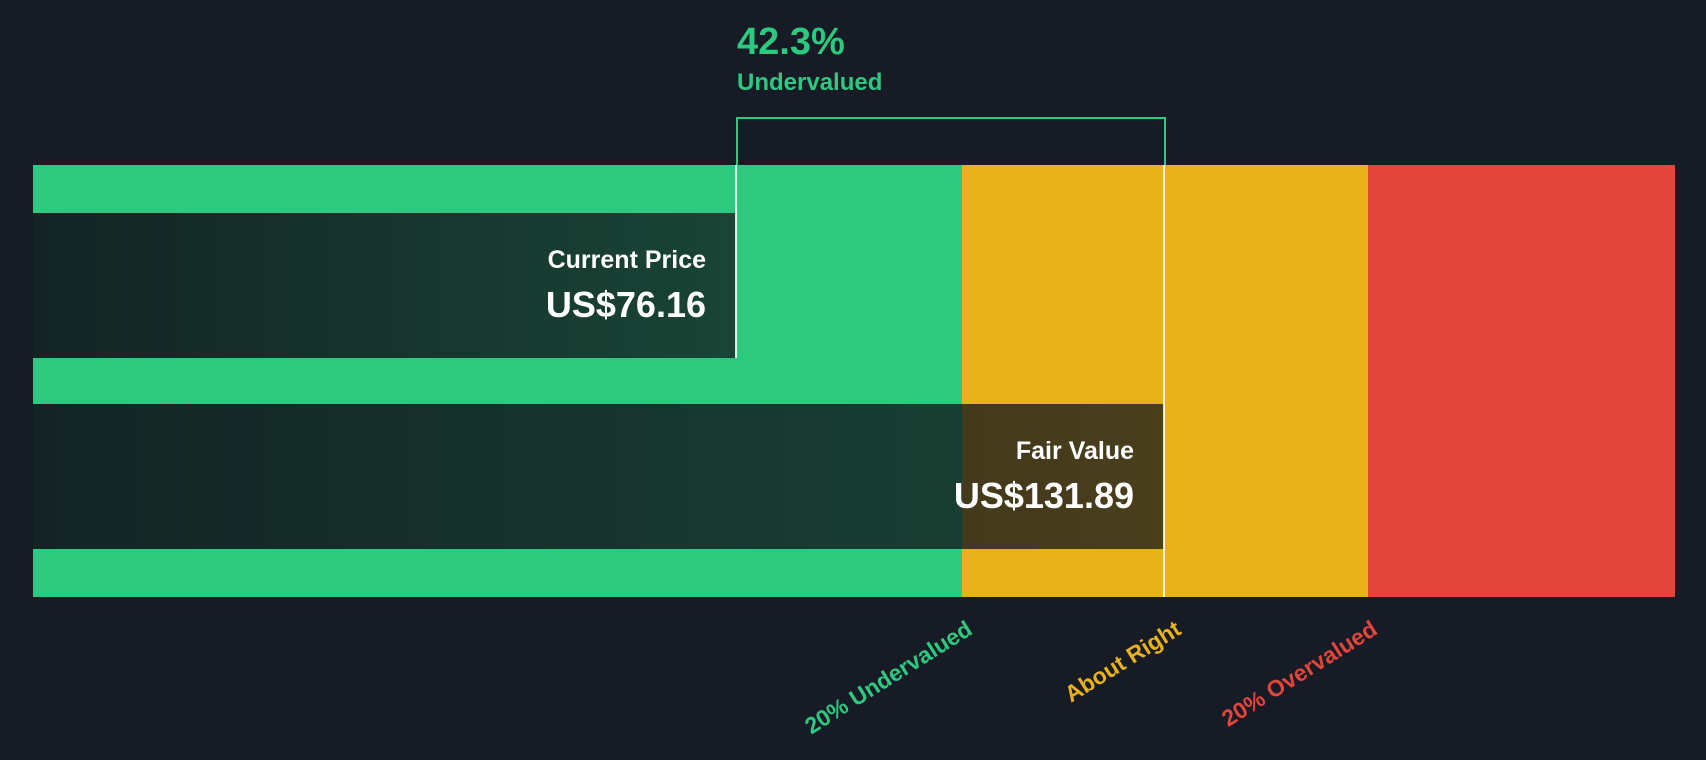  What do you see at coordinates (736, 261) in the screenshot?
I see `current-price-marker-line` at bounding box center [736, 261].